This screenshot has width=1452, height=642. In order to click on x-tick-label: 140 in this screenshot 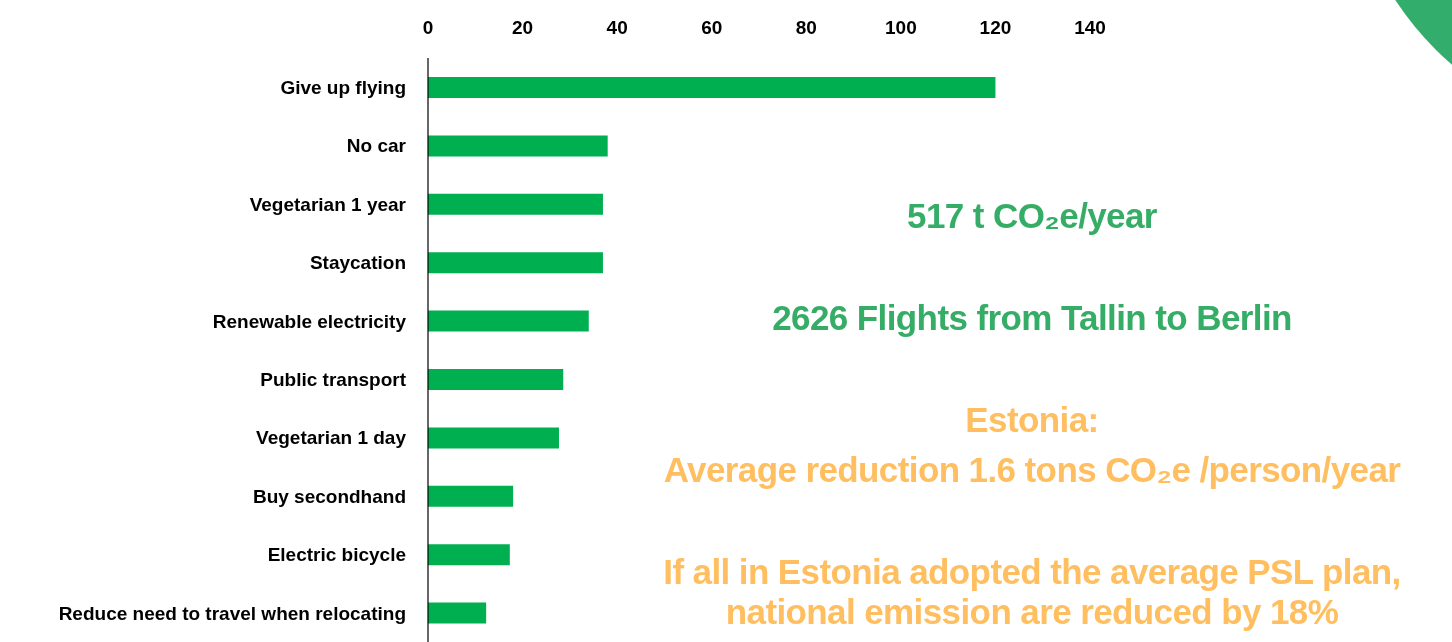, I will do `click(1090, 27)`.